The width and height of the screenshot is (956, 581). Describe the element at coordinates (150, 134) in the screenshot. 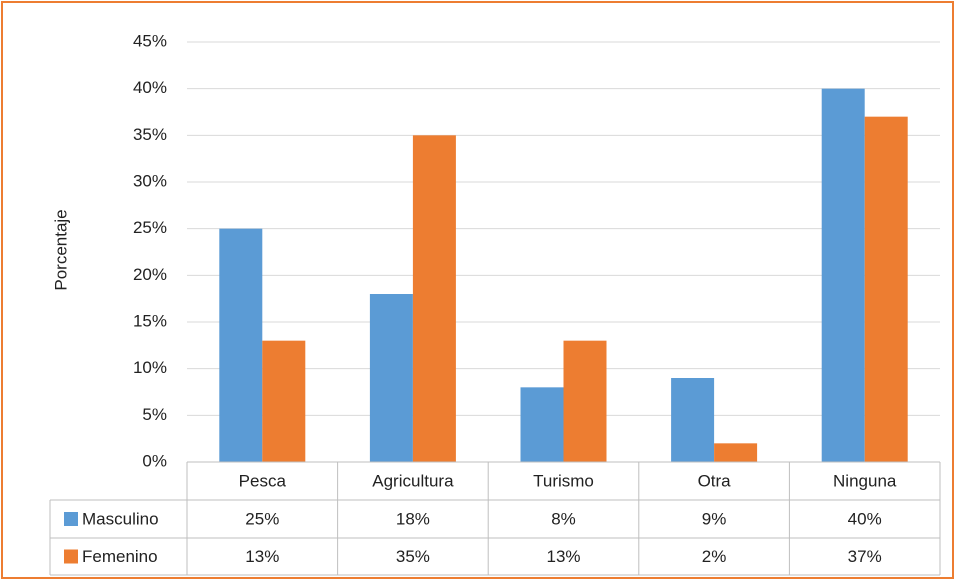

I see `y-tick-label: 35%` at that location.